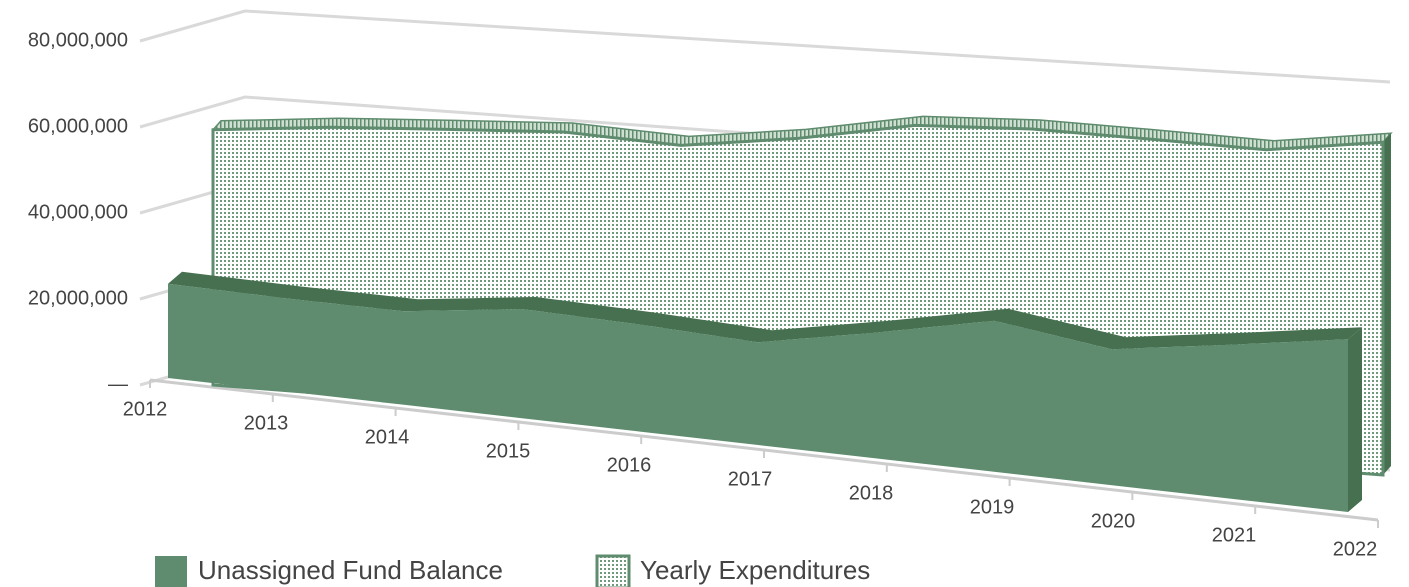  What do you see at coordinates (765, 310) in the screenshot?
I see `area-top` at bounding box center [765, 310].